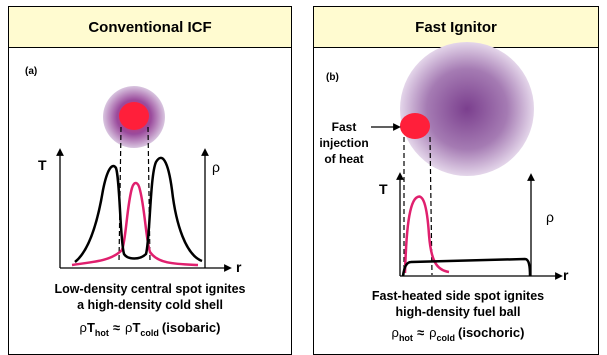 The height and width of the screenshot is (355, 607). I want to click on central-hot-spot, so click(134, 116).